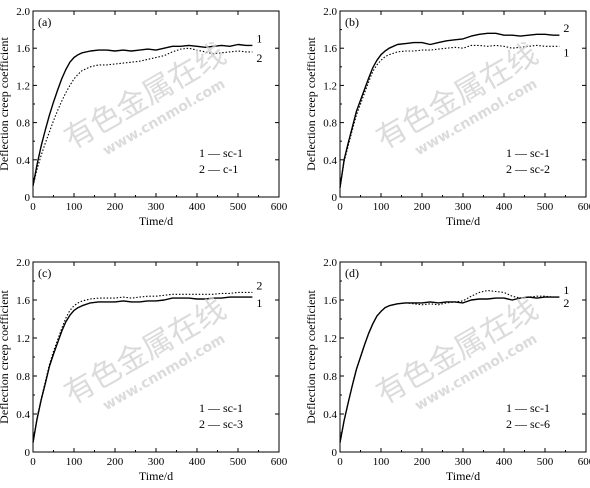  Describe the element at coordinates (528, 169) in the screenshot. I see `legend-entry: 2 — sc-2` at that location.